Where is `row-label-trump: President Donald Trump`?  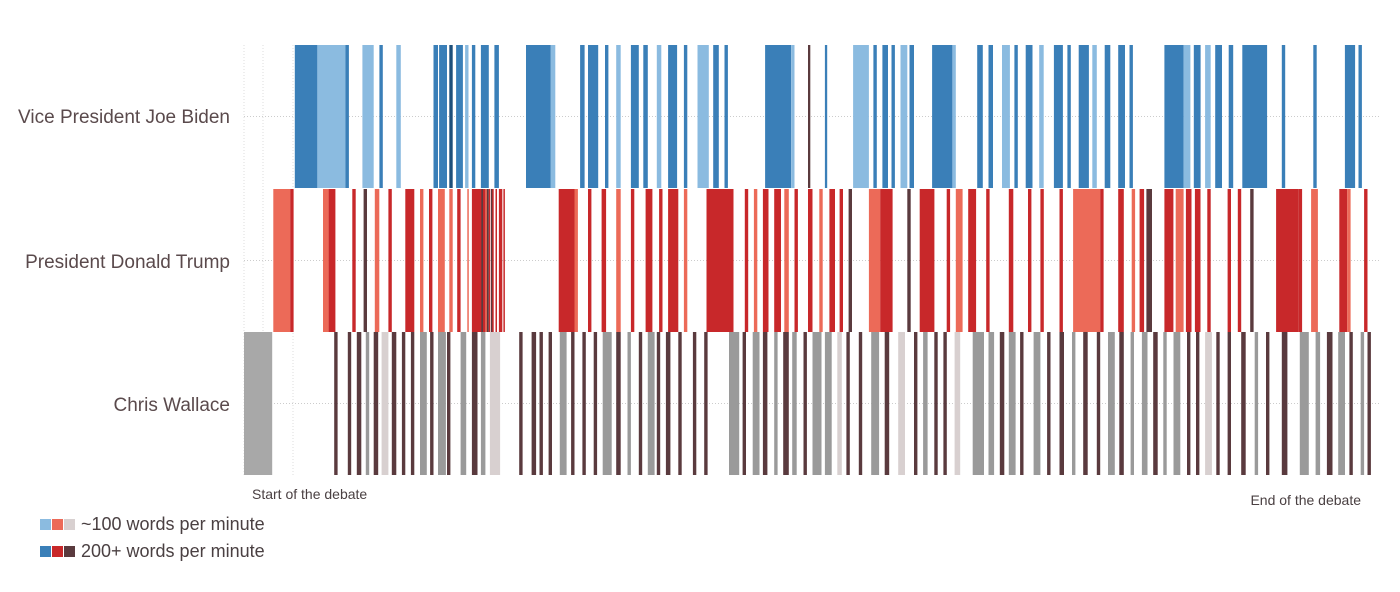
row-label-trump: President Donald Trump is located at coordinates (127, 262).